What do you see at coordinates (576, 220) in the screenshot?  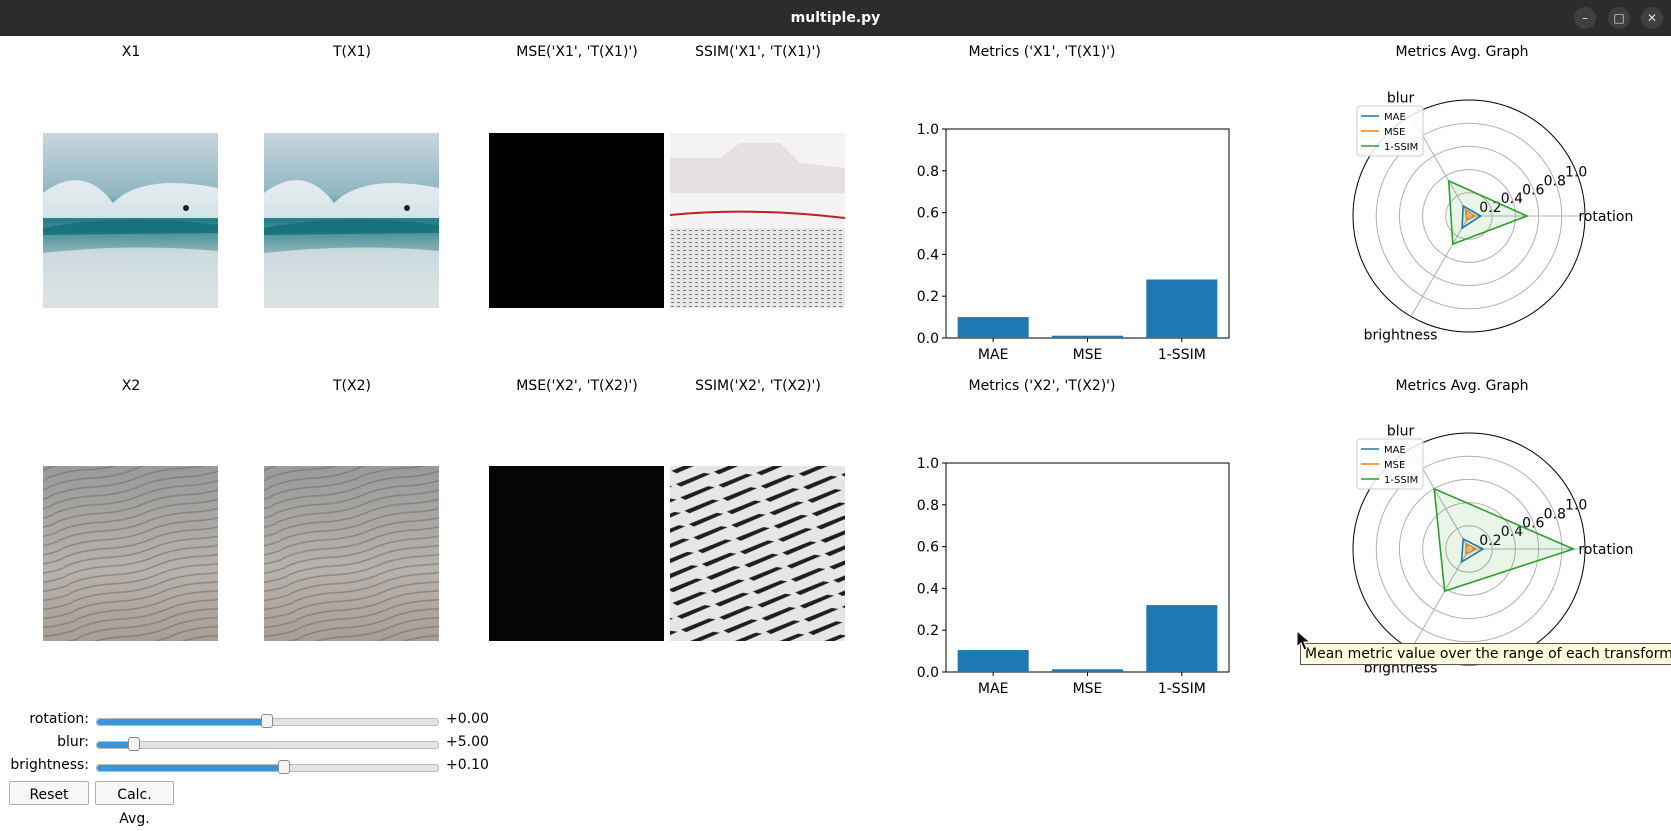 I see `mse1-image` at bounding box center [576, 220].